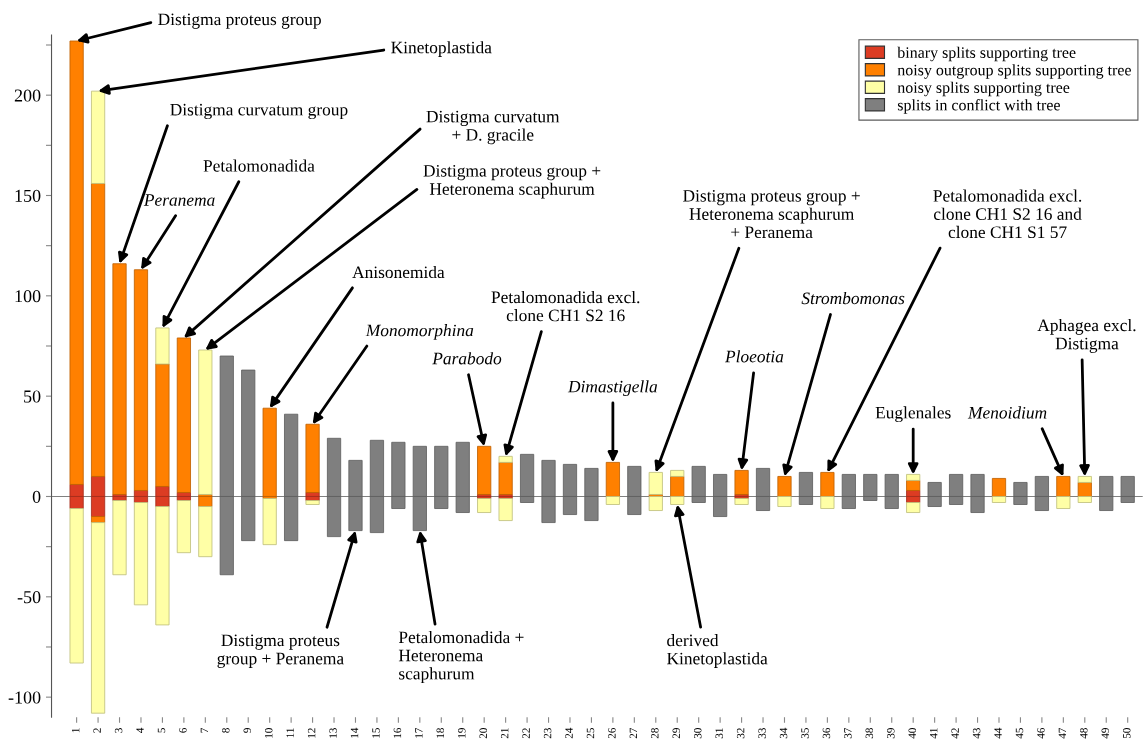 This screenshot has width=1145, height=744. I want to click on x-tick-label: 15, so click(376, 733).